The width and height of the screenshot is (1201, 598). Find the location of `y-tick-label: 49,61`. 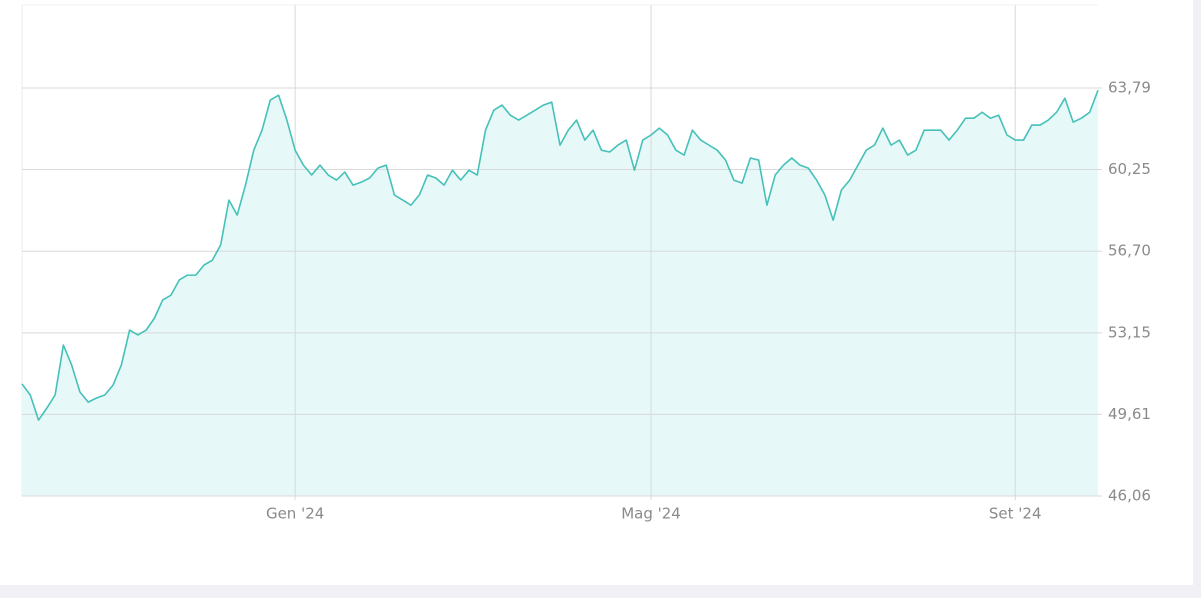

y-tick-label: 49,61 is located at coordinates (1129, 414).